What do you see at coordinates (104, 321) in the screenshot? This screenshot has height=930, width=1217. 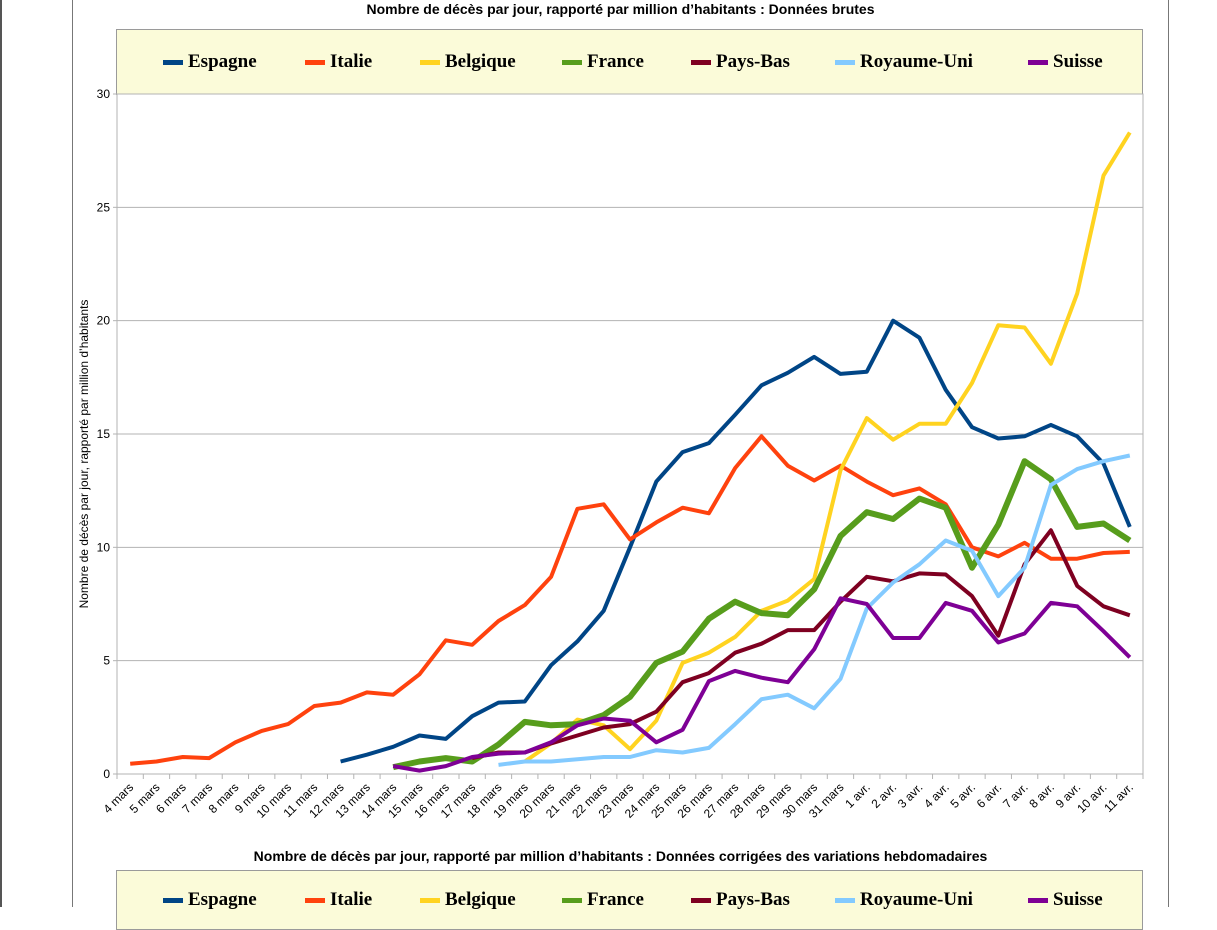 I see `y-tick-label: 20` at bounding box center [104, 321].